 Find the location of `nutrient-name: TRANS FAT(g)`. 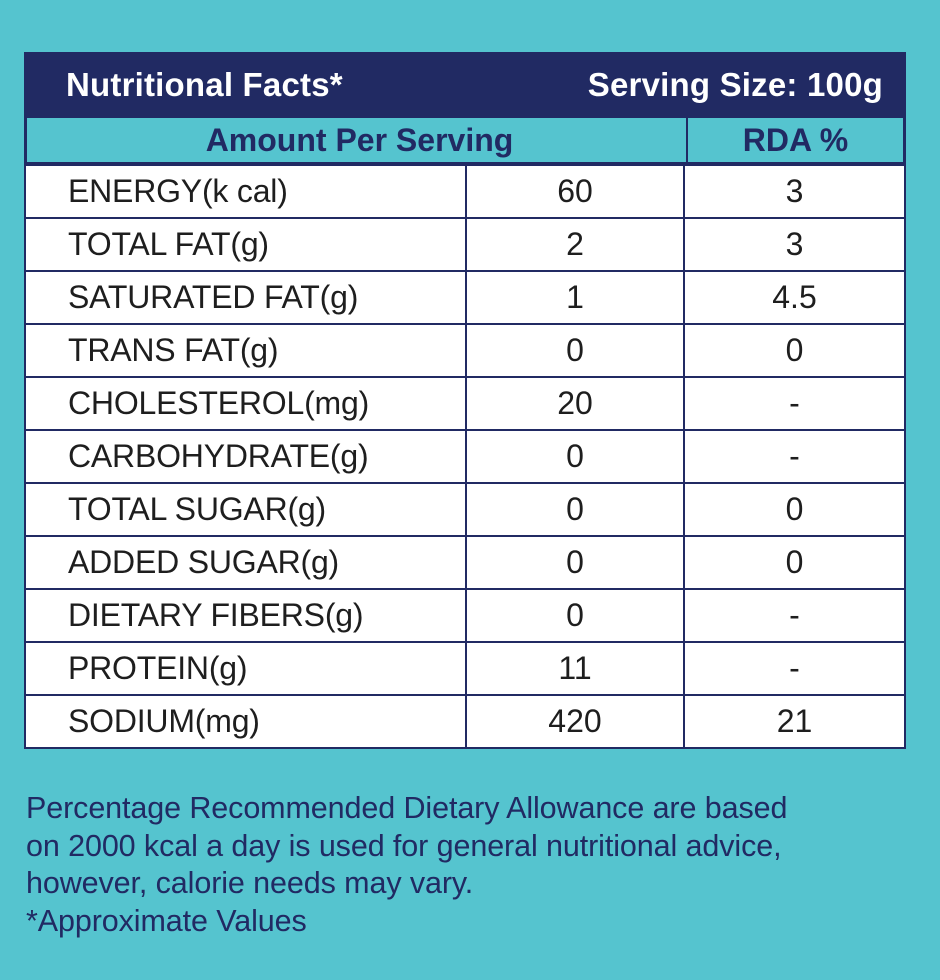

nutrient-name: TRANS FAT(g) is located at coordinates (245, 350).